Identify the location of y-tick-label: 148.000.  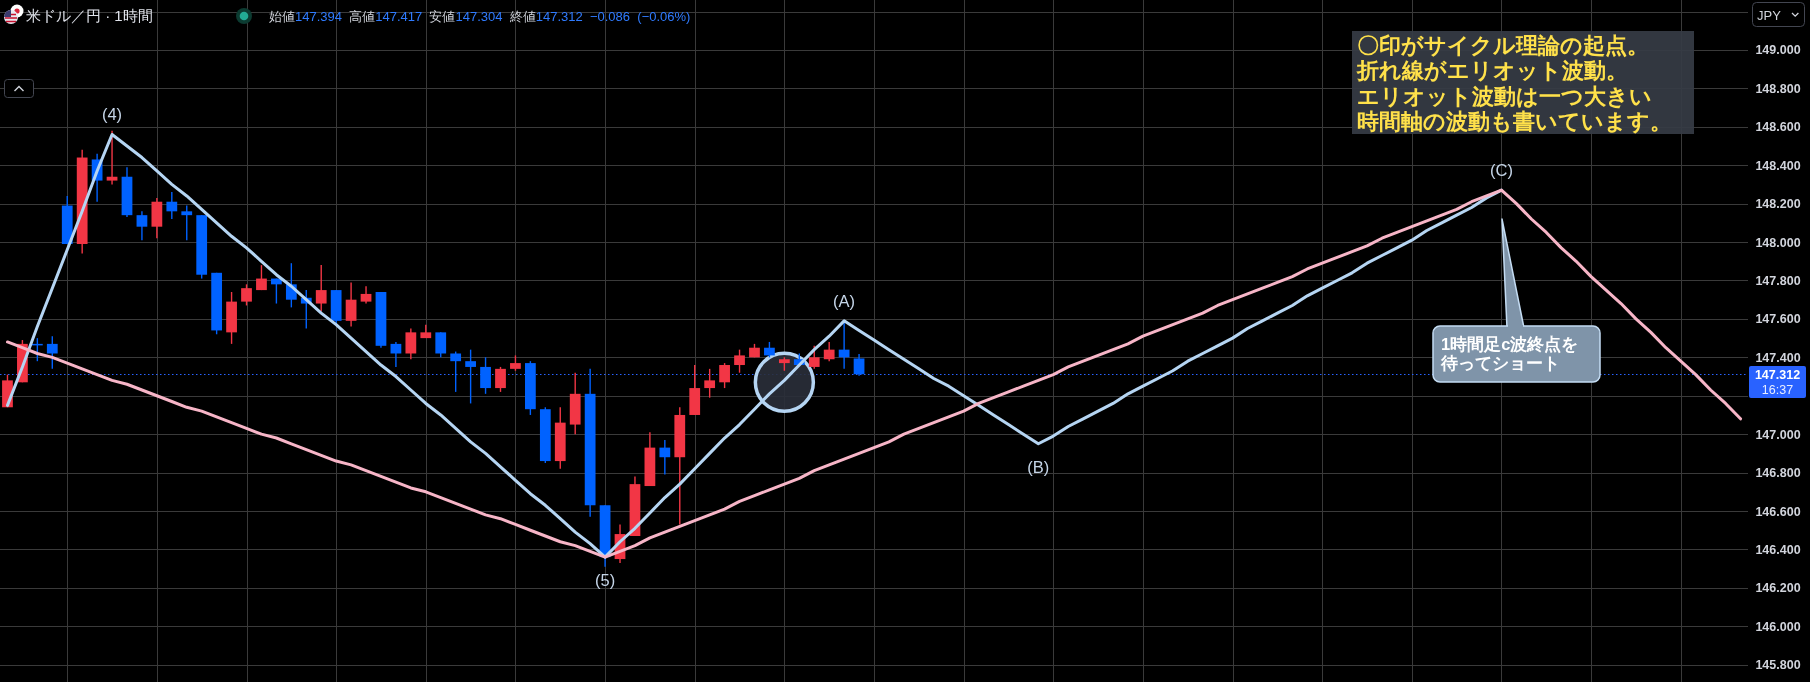
(1778, 242).